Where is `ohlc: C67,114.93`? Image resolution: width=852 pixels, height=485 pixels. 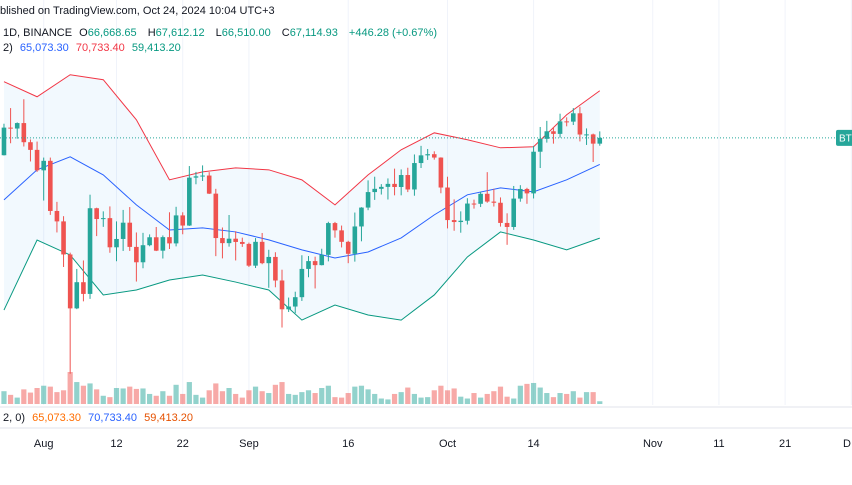 ohlc: C67,114.93 is located at coordinates (312, 33).